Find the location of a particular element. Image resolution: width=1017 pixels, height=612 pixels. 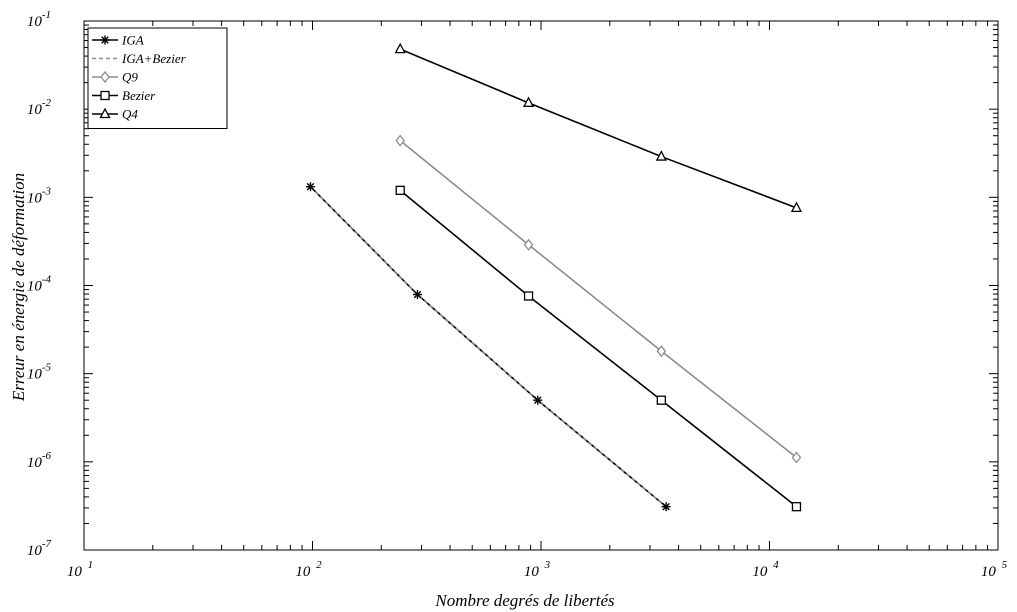

y-tick-exponent: -2 is located at coordinates (47, 103).